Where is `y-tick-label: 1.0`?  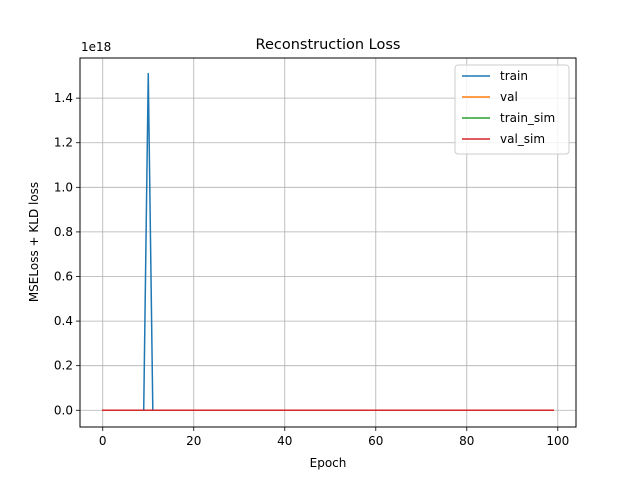 y-tick-label: 1.0 is located at coordinates (63, 187).